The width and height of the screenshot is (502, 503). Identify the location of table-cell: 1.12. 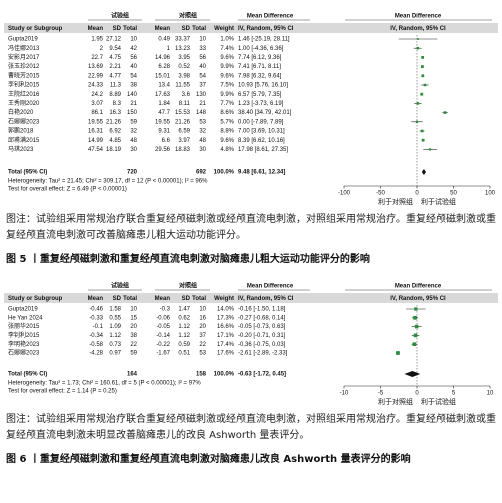
(184, 336).